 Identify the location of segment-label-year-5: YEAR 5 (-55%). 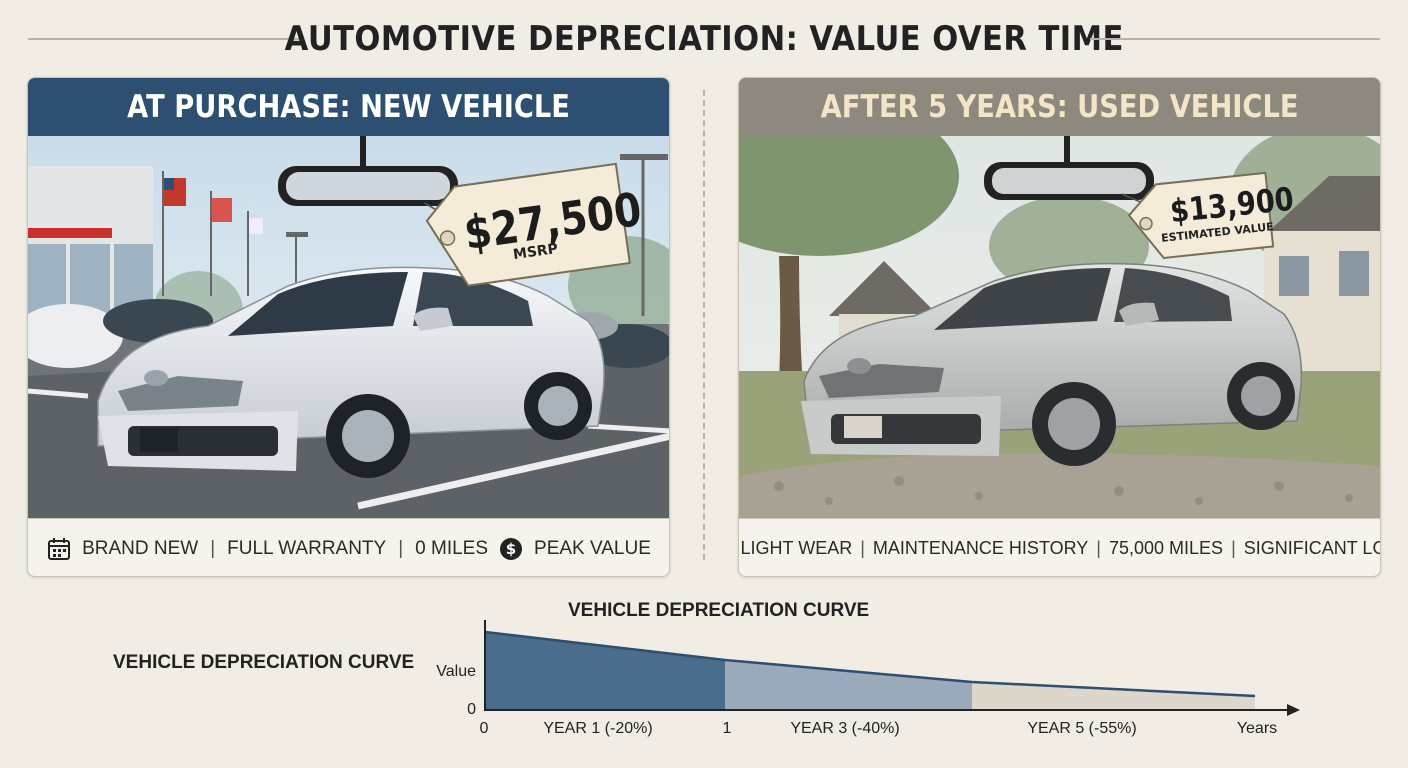
(1081, 728).